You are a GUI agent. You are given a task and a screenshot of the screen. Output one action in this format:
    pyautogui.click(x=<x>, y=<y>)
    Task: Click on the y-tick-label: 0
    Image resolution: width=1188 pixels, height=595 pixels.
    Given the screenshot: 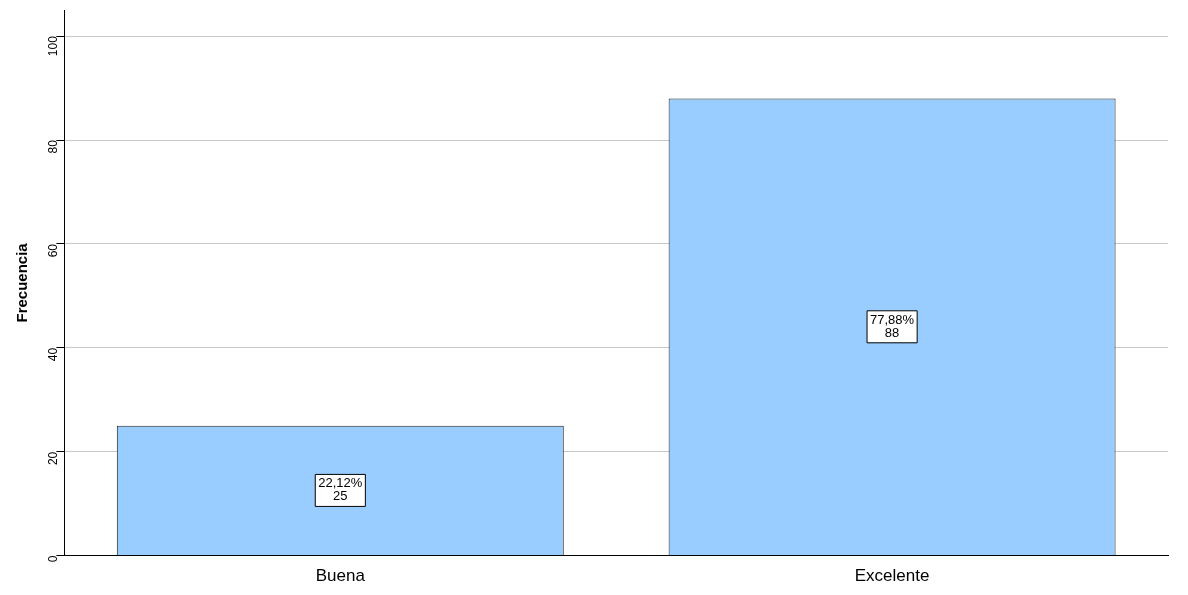 What is the action you would take?
    pyautogui.click(x=52, y=559)
    